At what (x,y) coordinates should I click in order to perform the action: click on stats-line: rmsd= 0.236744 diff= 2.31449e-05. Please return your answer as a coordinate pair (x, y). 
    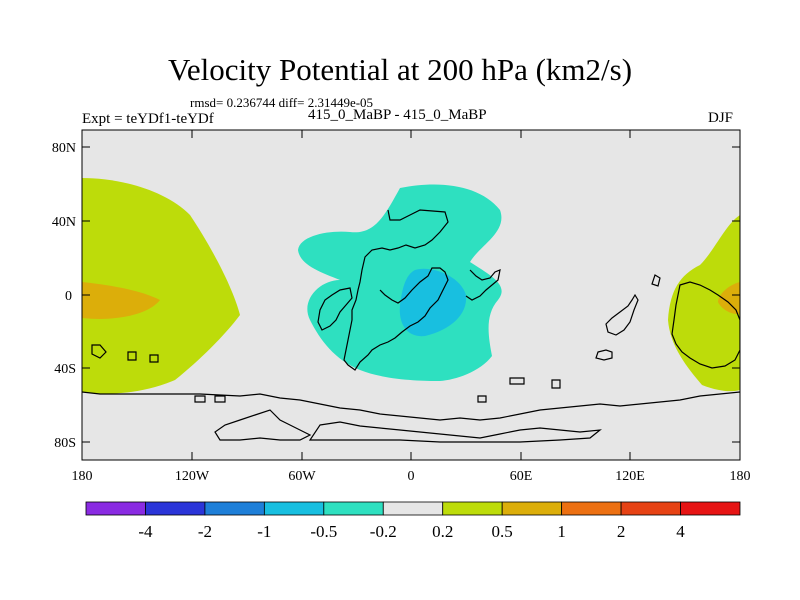
    Looking at the image, I should click on (282, 102).